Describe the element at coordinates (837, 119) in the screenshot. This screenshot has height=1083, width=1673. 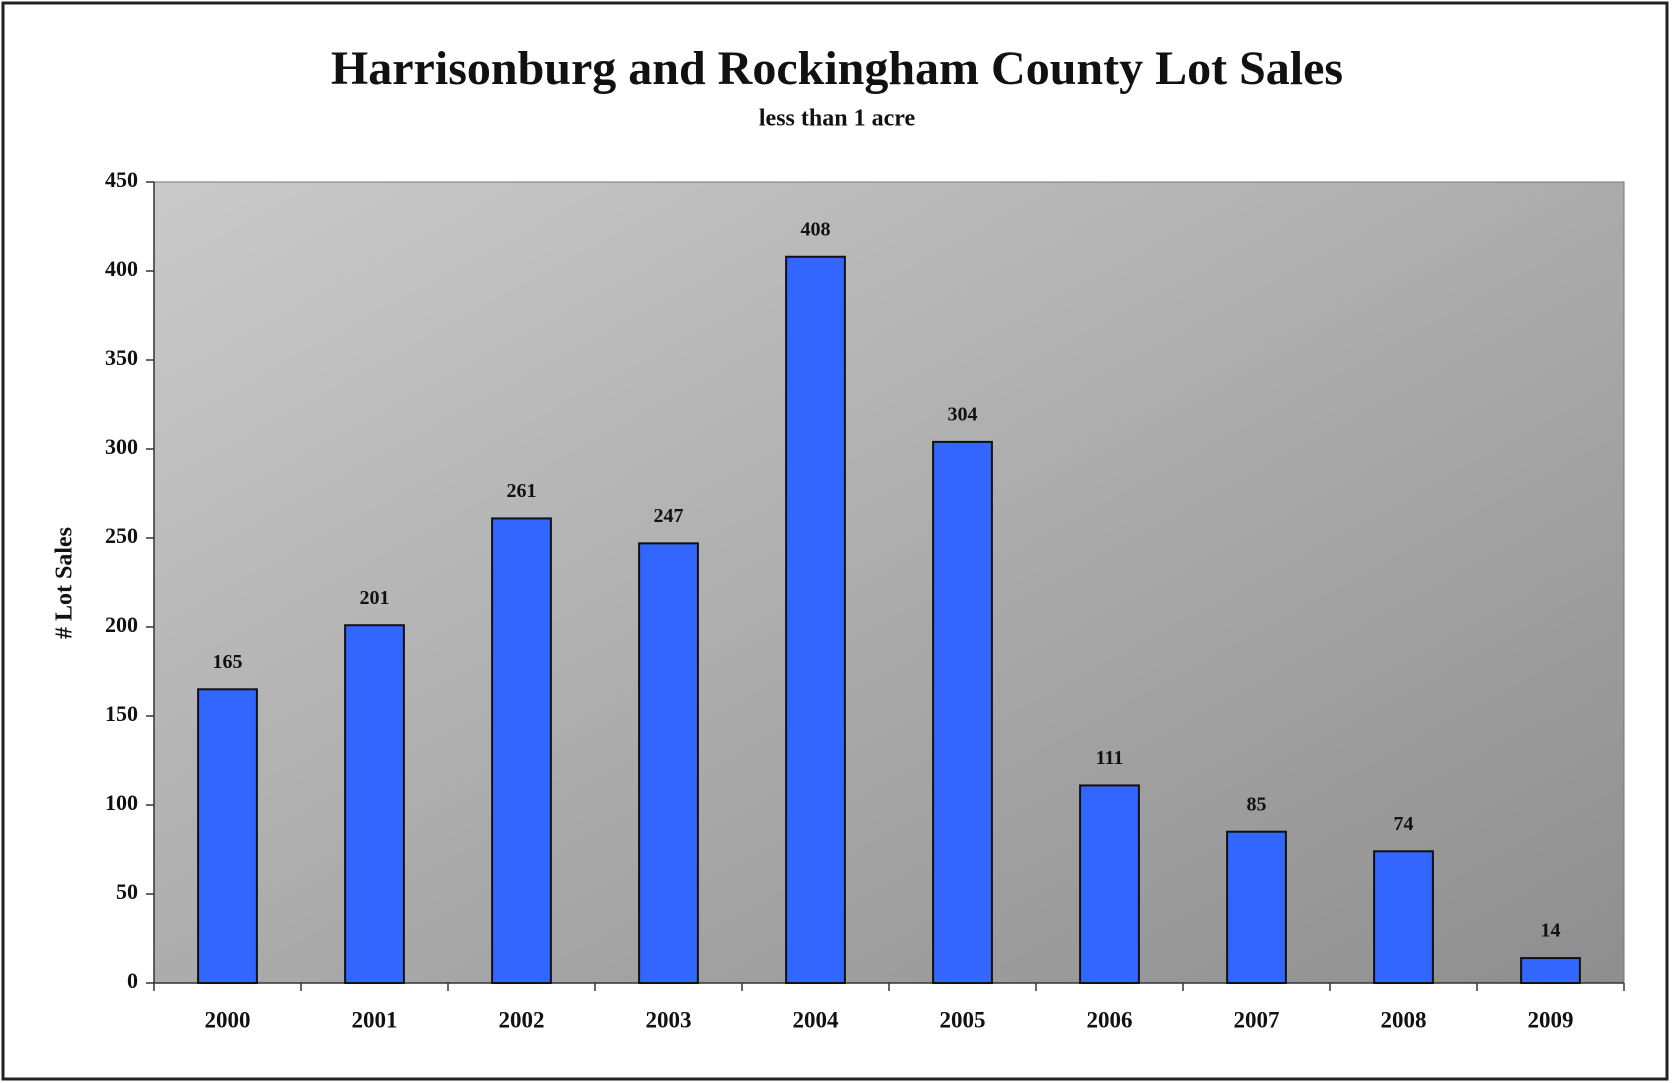
I see `chart-subtitle: less than 1 acre` at that location.